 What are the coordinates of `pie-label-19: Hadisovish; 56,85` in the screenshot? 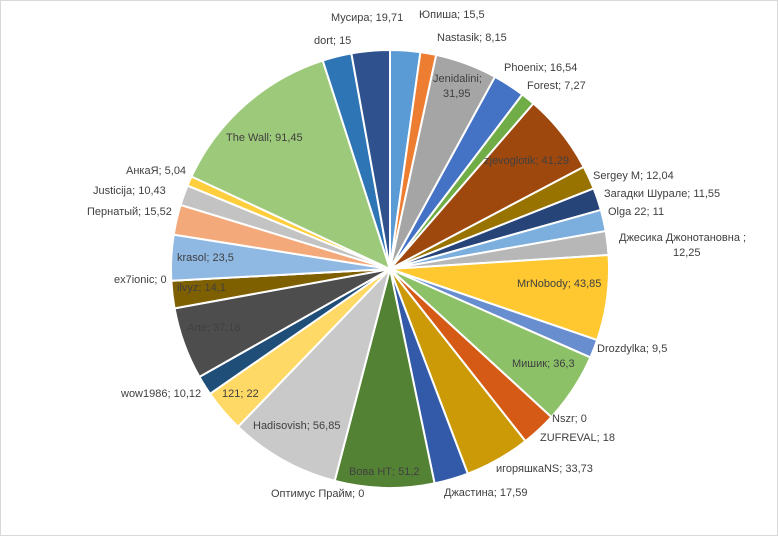 It's located at (296, 426).